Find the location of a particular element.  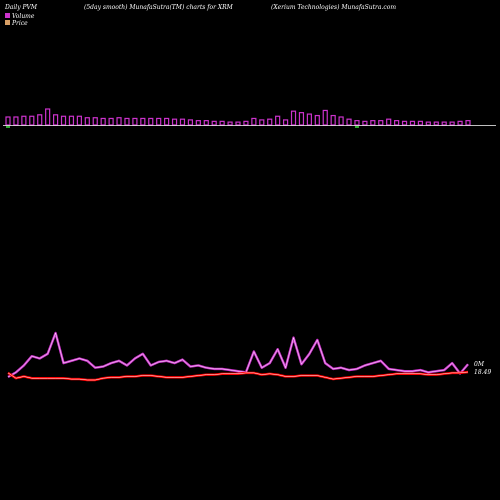

chart-header-left: Daily PVM is located at coordinates (21, 7).